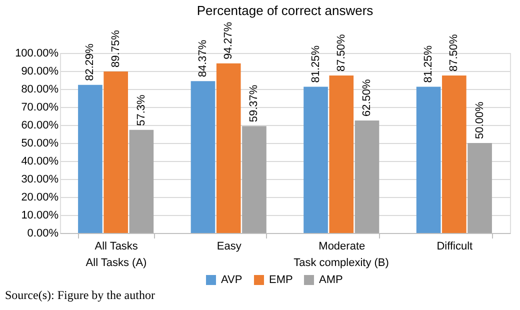  What do you see at coordinates (228, 41) in the screenshot?
I see `data-label: 94.27%` at bounding box center [228, 41].